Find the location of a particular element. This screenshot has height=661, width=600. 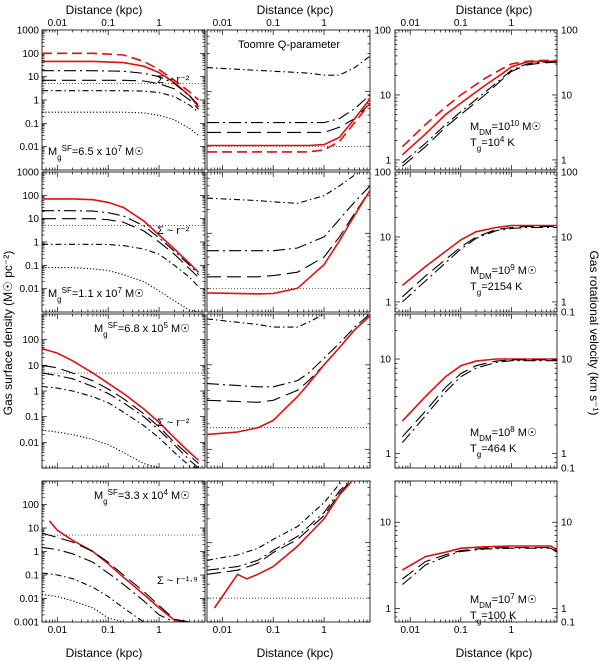

dm-mass-annotation: MDM=107 M☉ is located at coordinates (503, 601).